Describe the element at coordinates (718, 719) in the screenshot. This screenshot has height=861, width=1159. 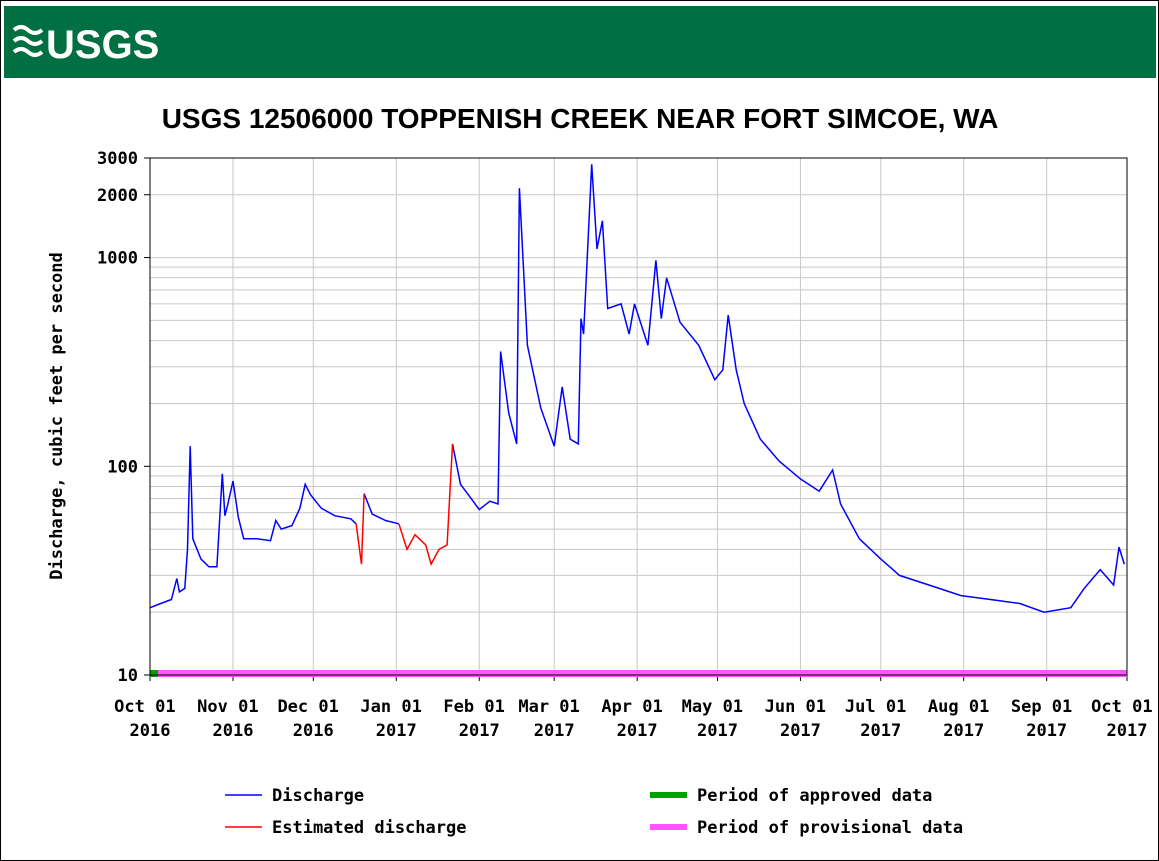
I see `x-tick-label: May 01 2017` at that location.